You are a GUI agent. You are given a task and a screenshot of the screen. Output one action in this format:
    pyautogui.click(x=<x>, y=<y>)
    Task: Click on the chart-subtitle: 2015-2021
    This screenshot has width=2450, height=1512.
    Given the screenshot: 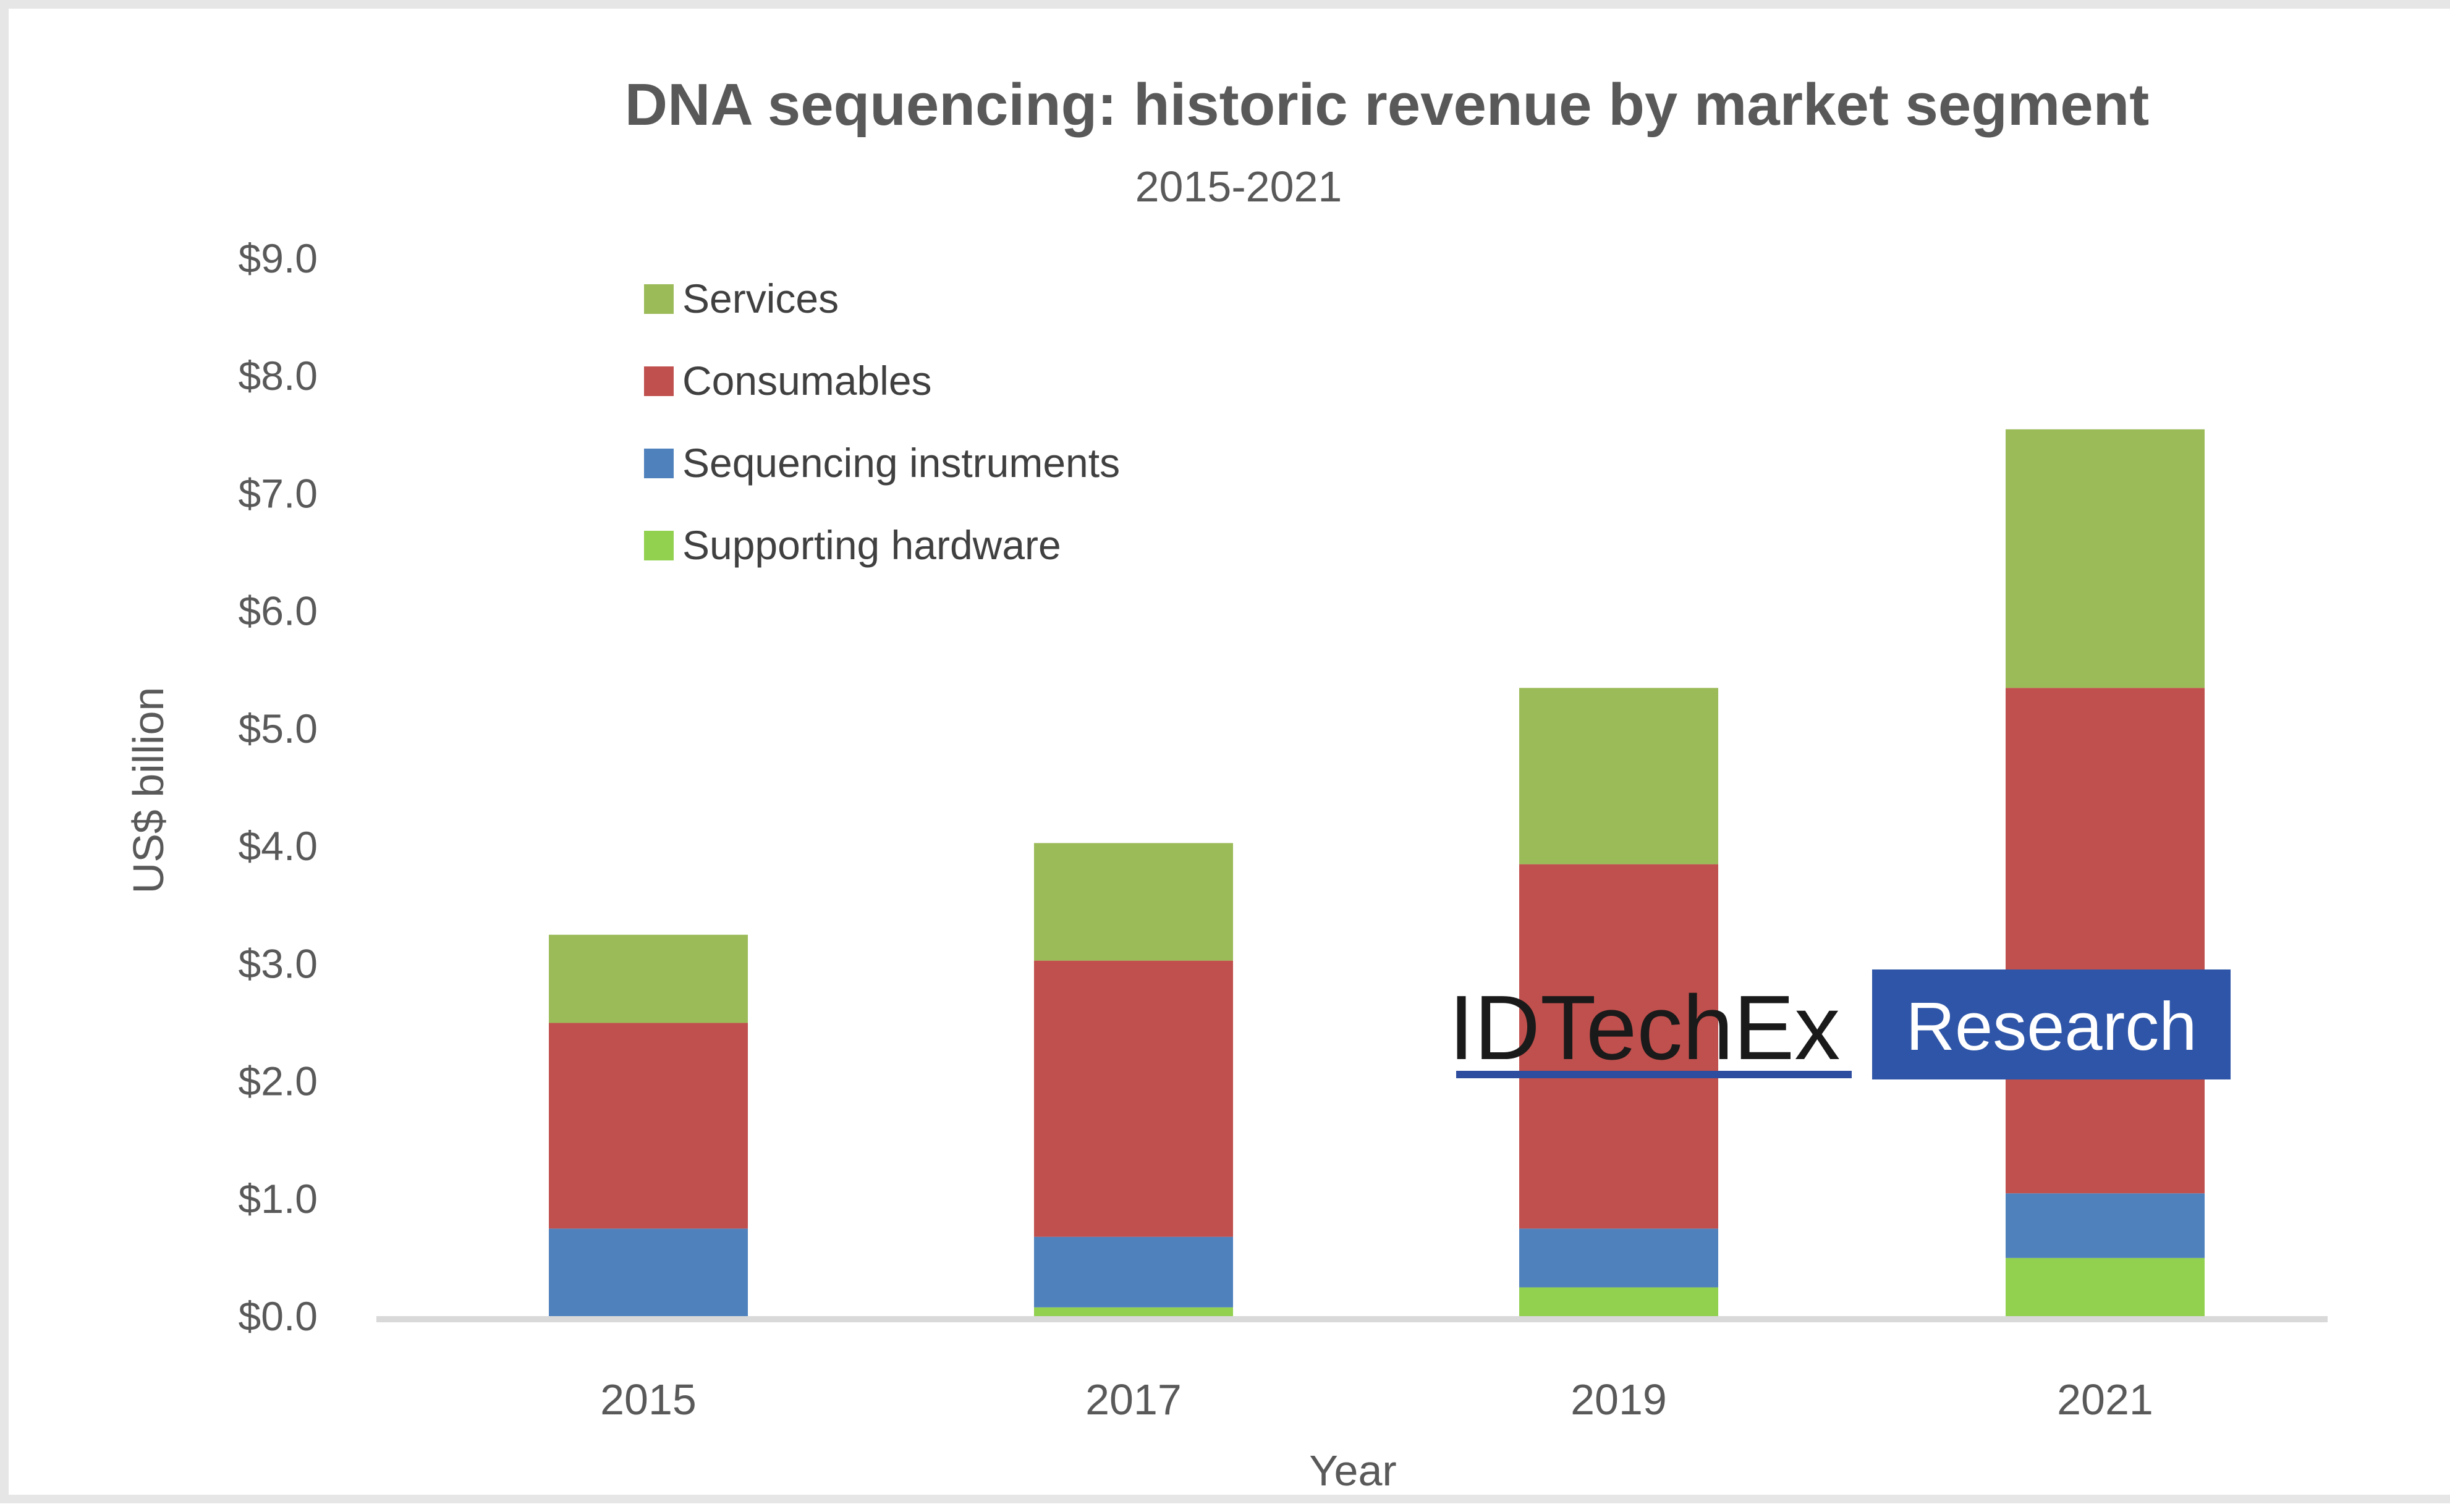 What is the action you would take?
    pyautogui.click(x=1238, y=187)
    